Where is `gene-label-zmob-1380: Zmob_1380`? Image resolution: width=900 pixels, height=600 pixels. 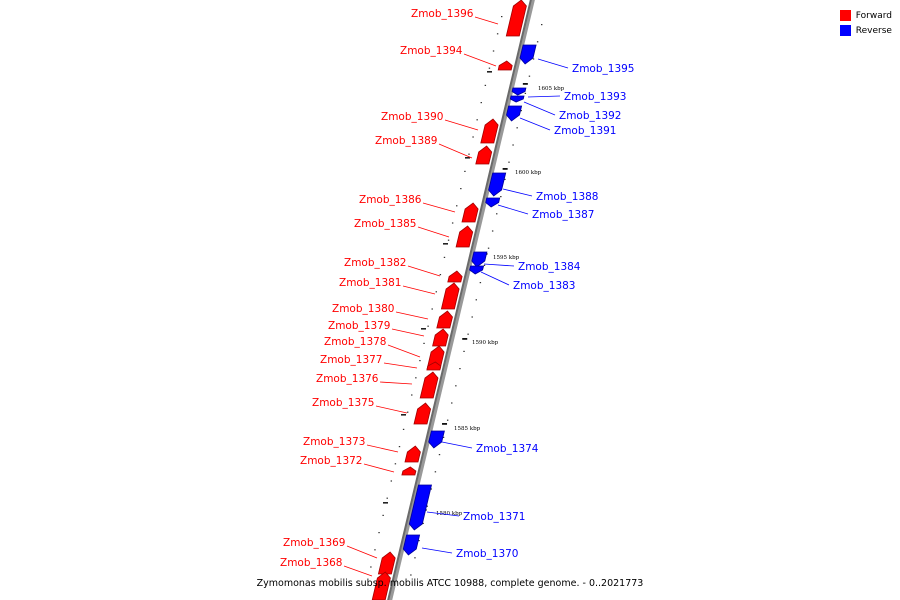 gene-label-zmob-1380: Zmob_1380 is located at coordinates (363, 309).